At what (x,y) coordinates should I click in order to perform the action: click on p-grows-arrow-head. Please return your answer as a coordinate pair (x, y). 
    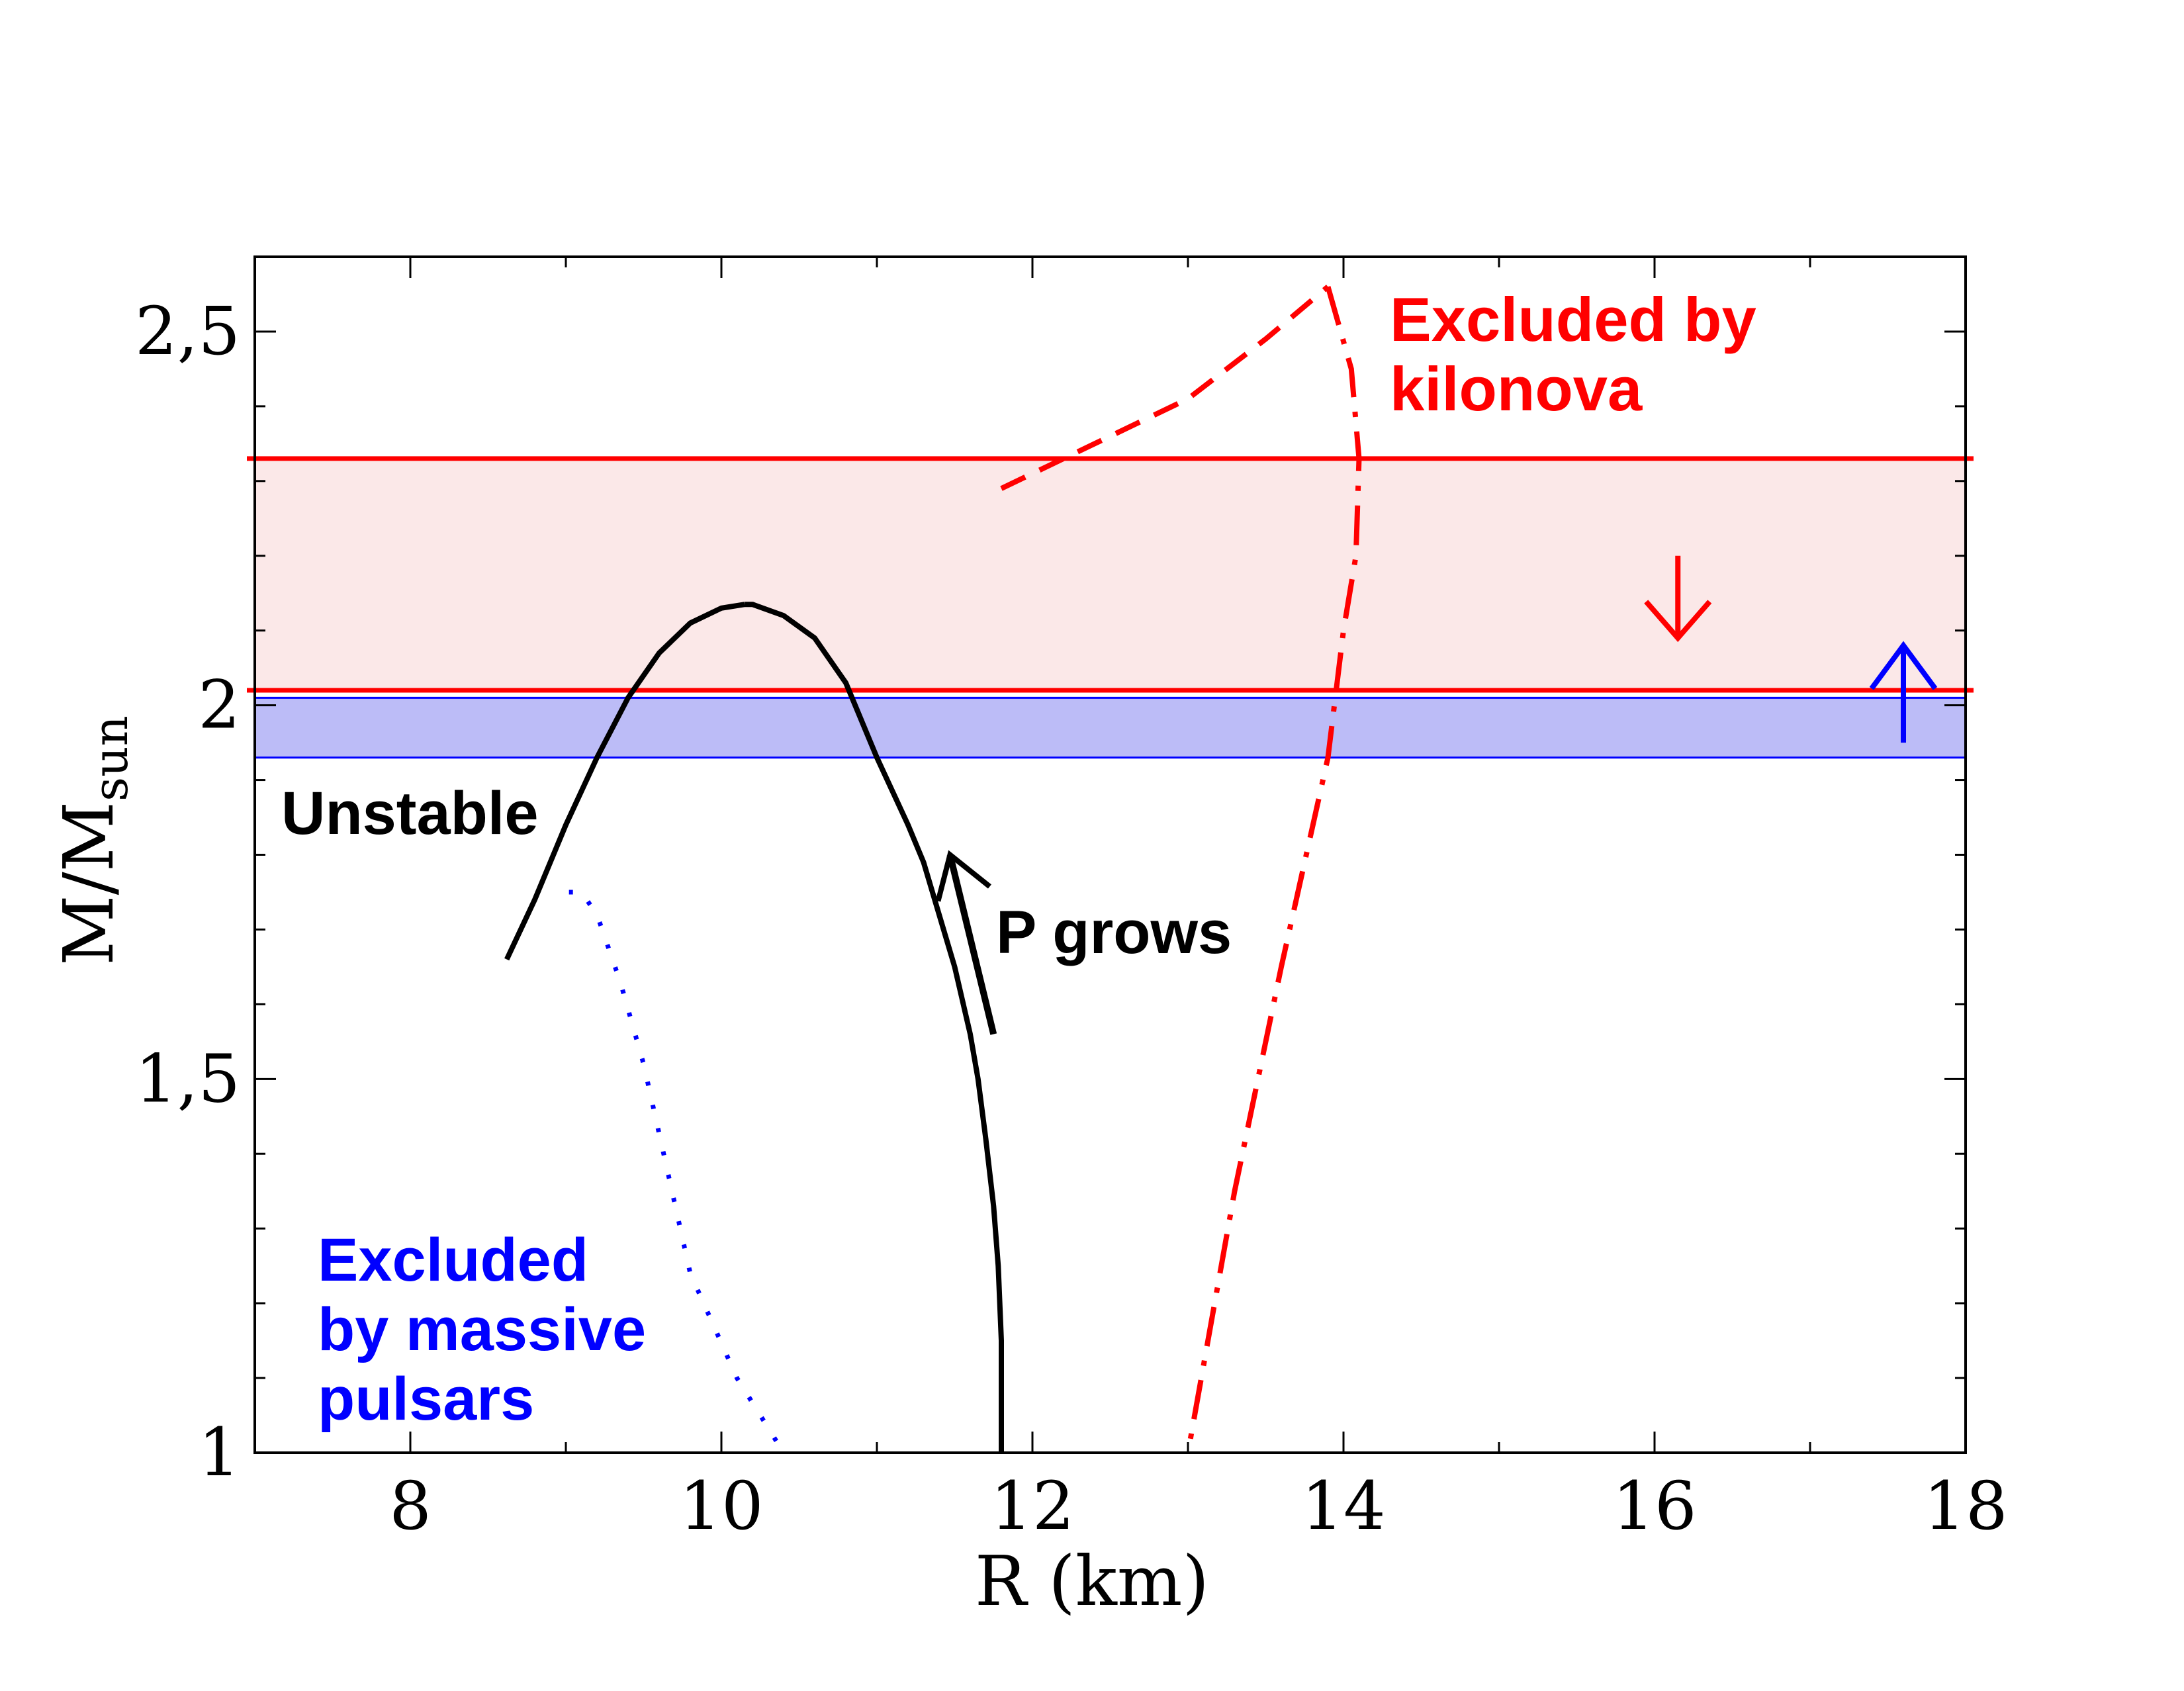
    Looking at the image, I should click on (963, 876).